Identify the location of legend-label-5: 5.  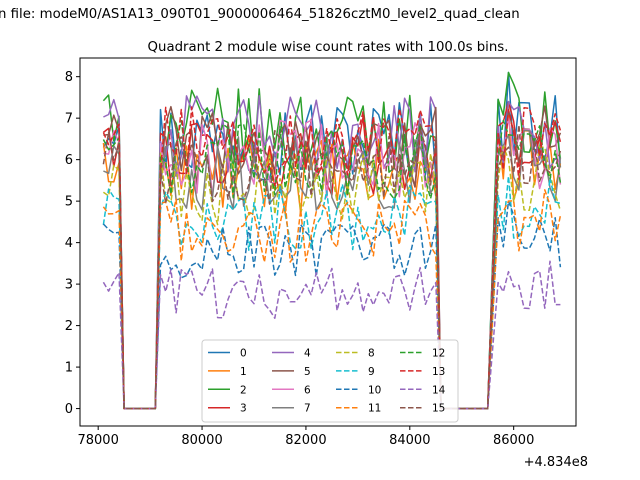
(307, 372).